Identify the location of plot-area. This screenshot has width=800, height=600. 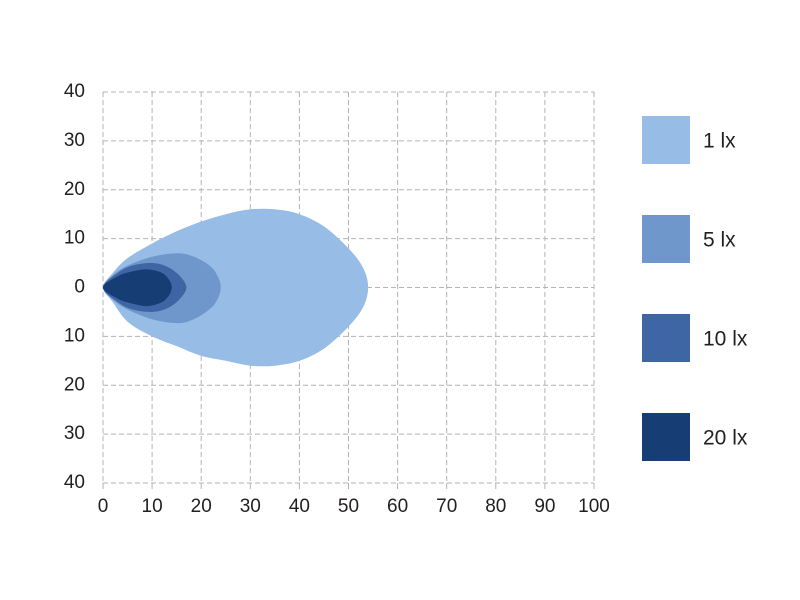
(236, 287).